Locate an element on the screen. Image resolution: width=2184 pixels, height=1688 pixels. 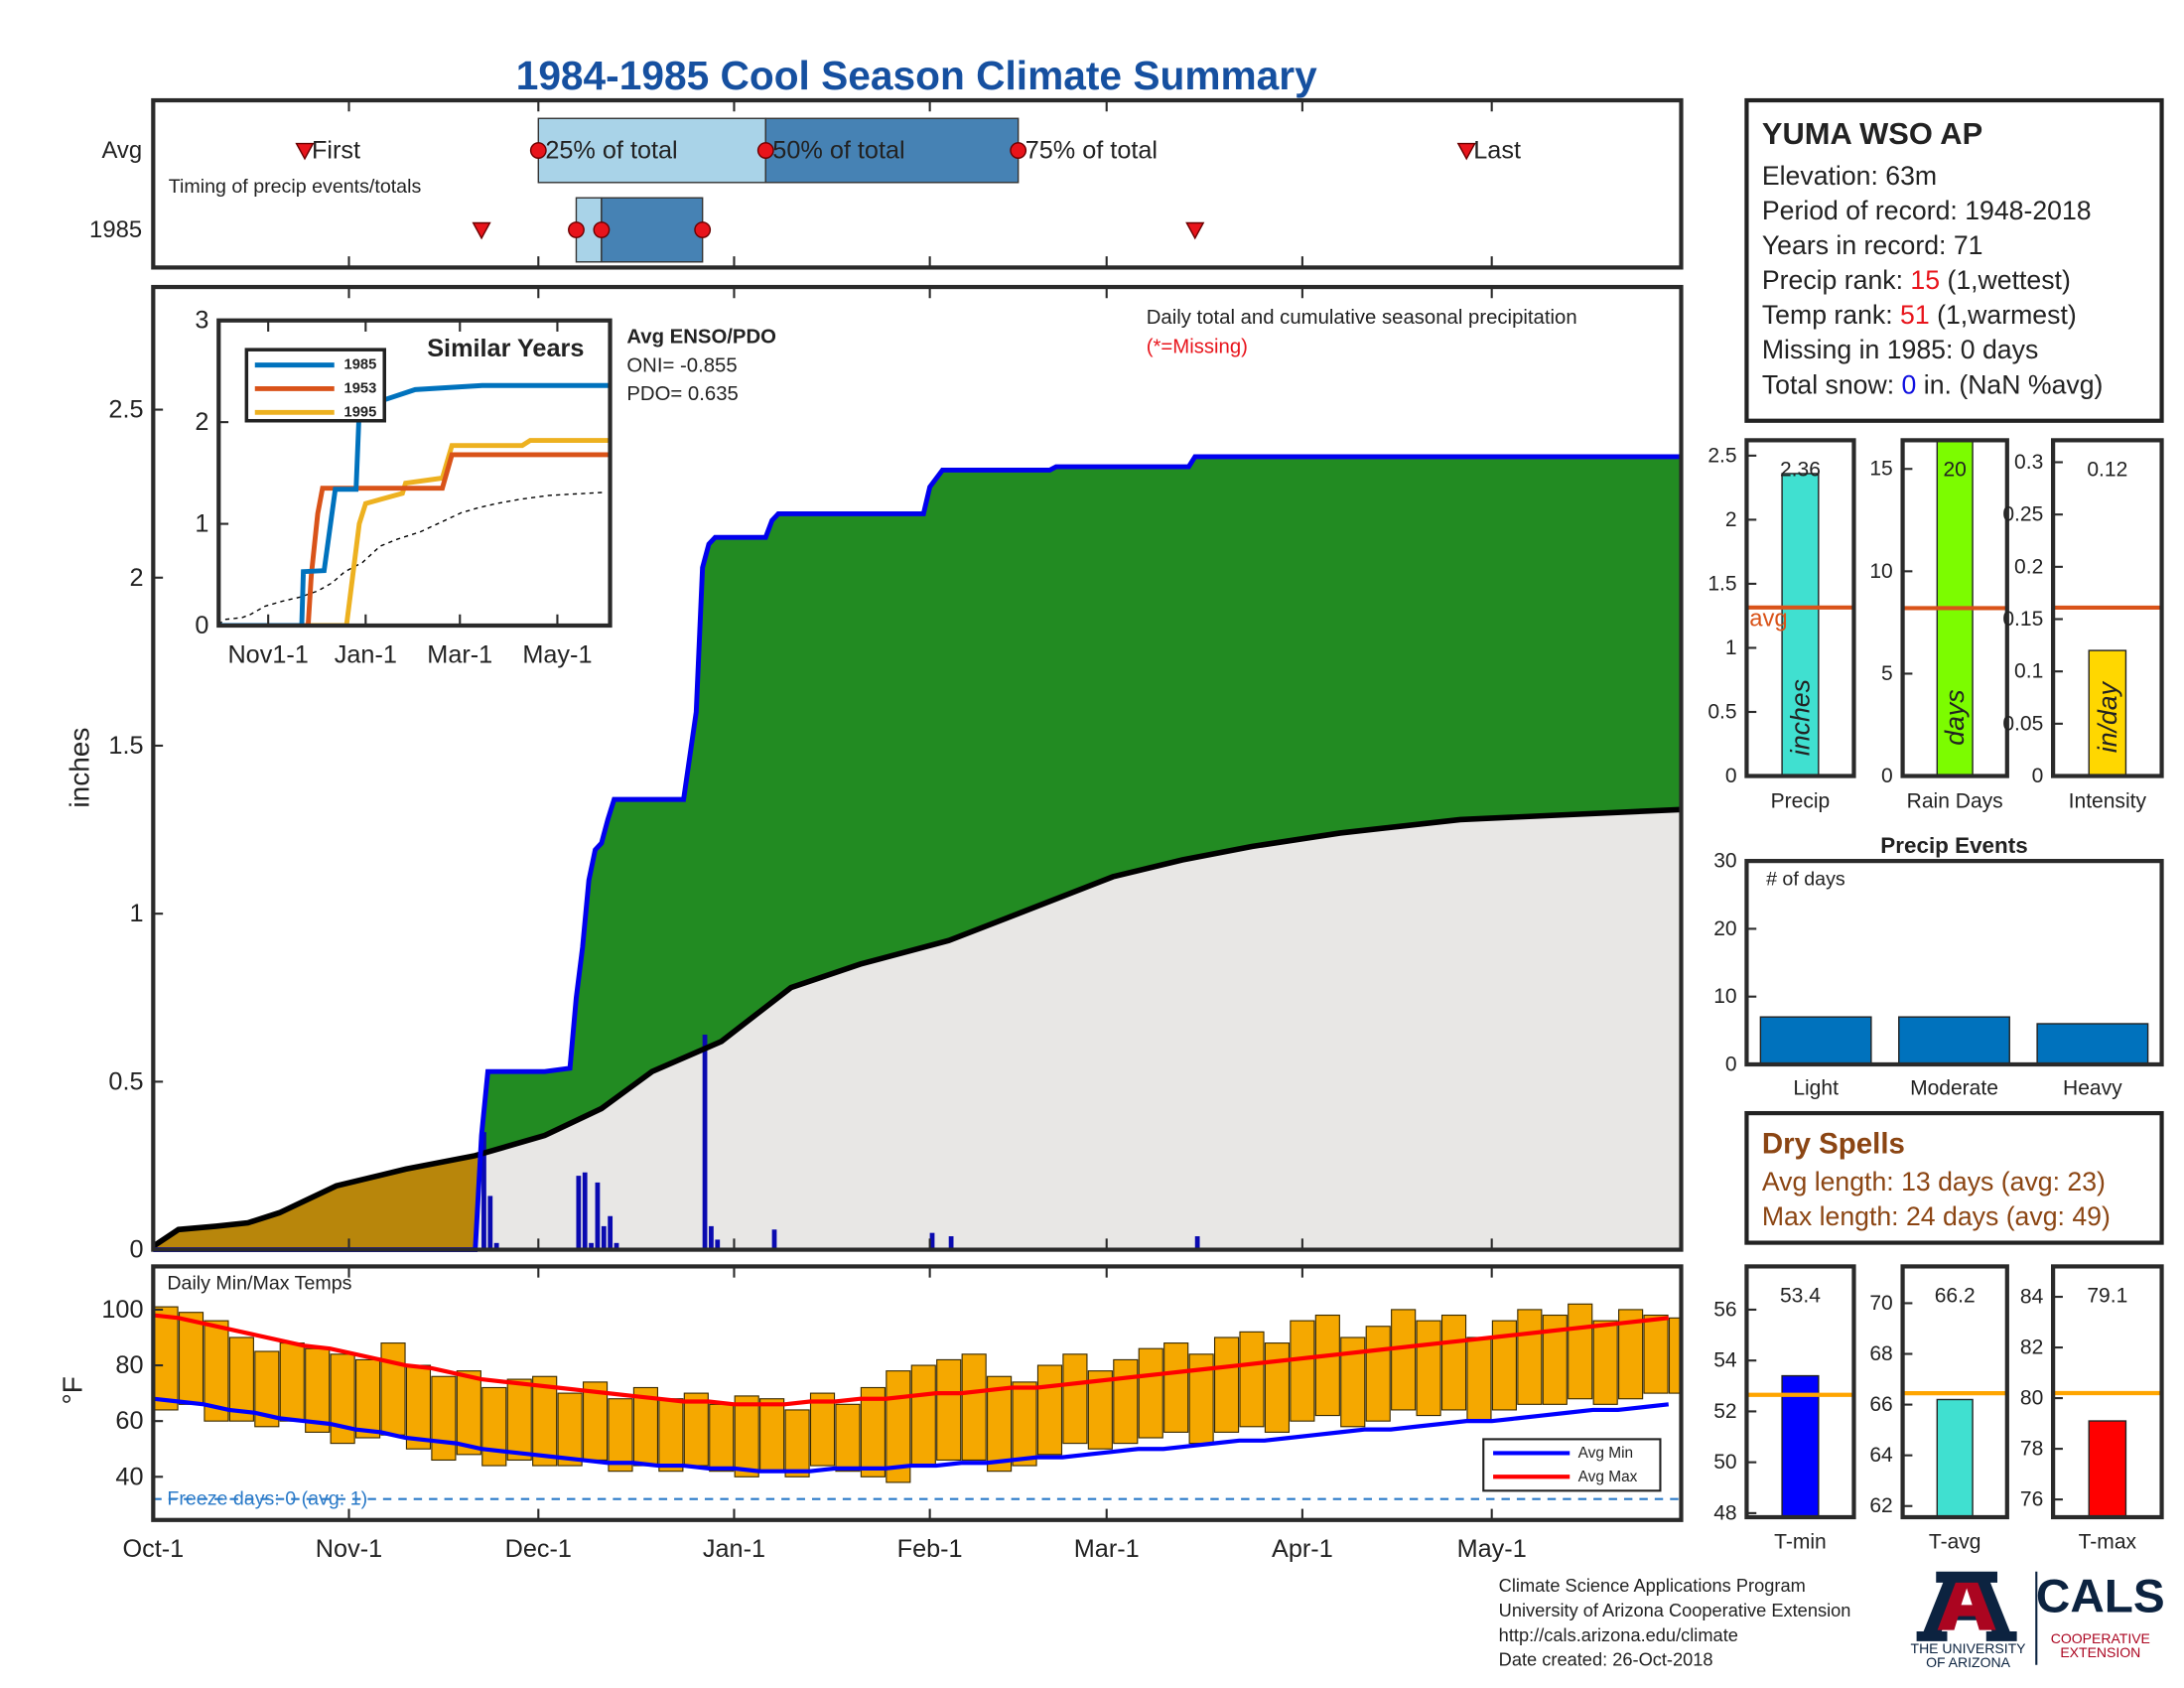
station-line: Missing in 1985: 0 days is located at coordinates (1900, 349).